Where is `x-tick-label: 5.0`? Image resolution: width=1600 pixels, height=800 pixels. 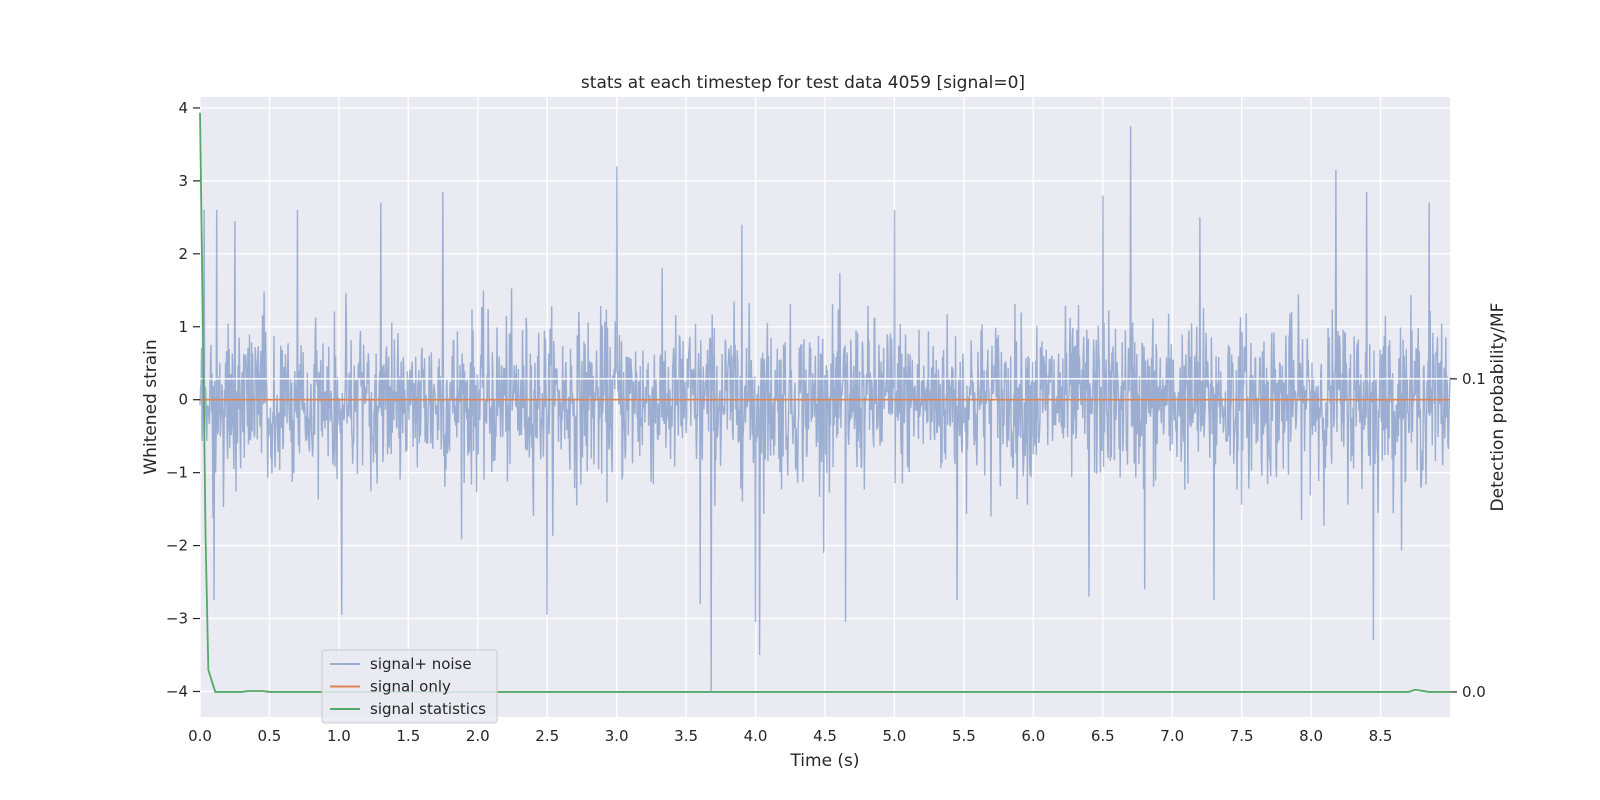 x-tick-label: 5.0 is located at coordinates (895, 736).